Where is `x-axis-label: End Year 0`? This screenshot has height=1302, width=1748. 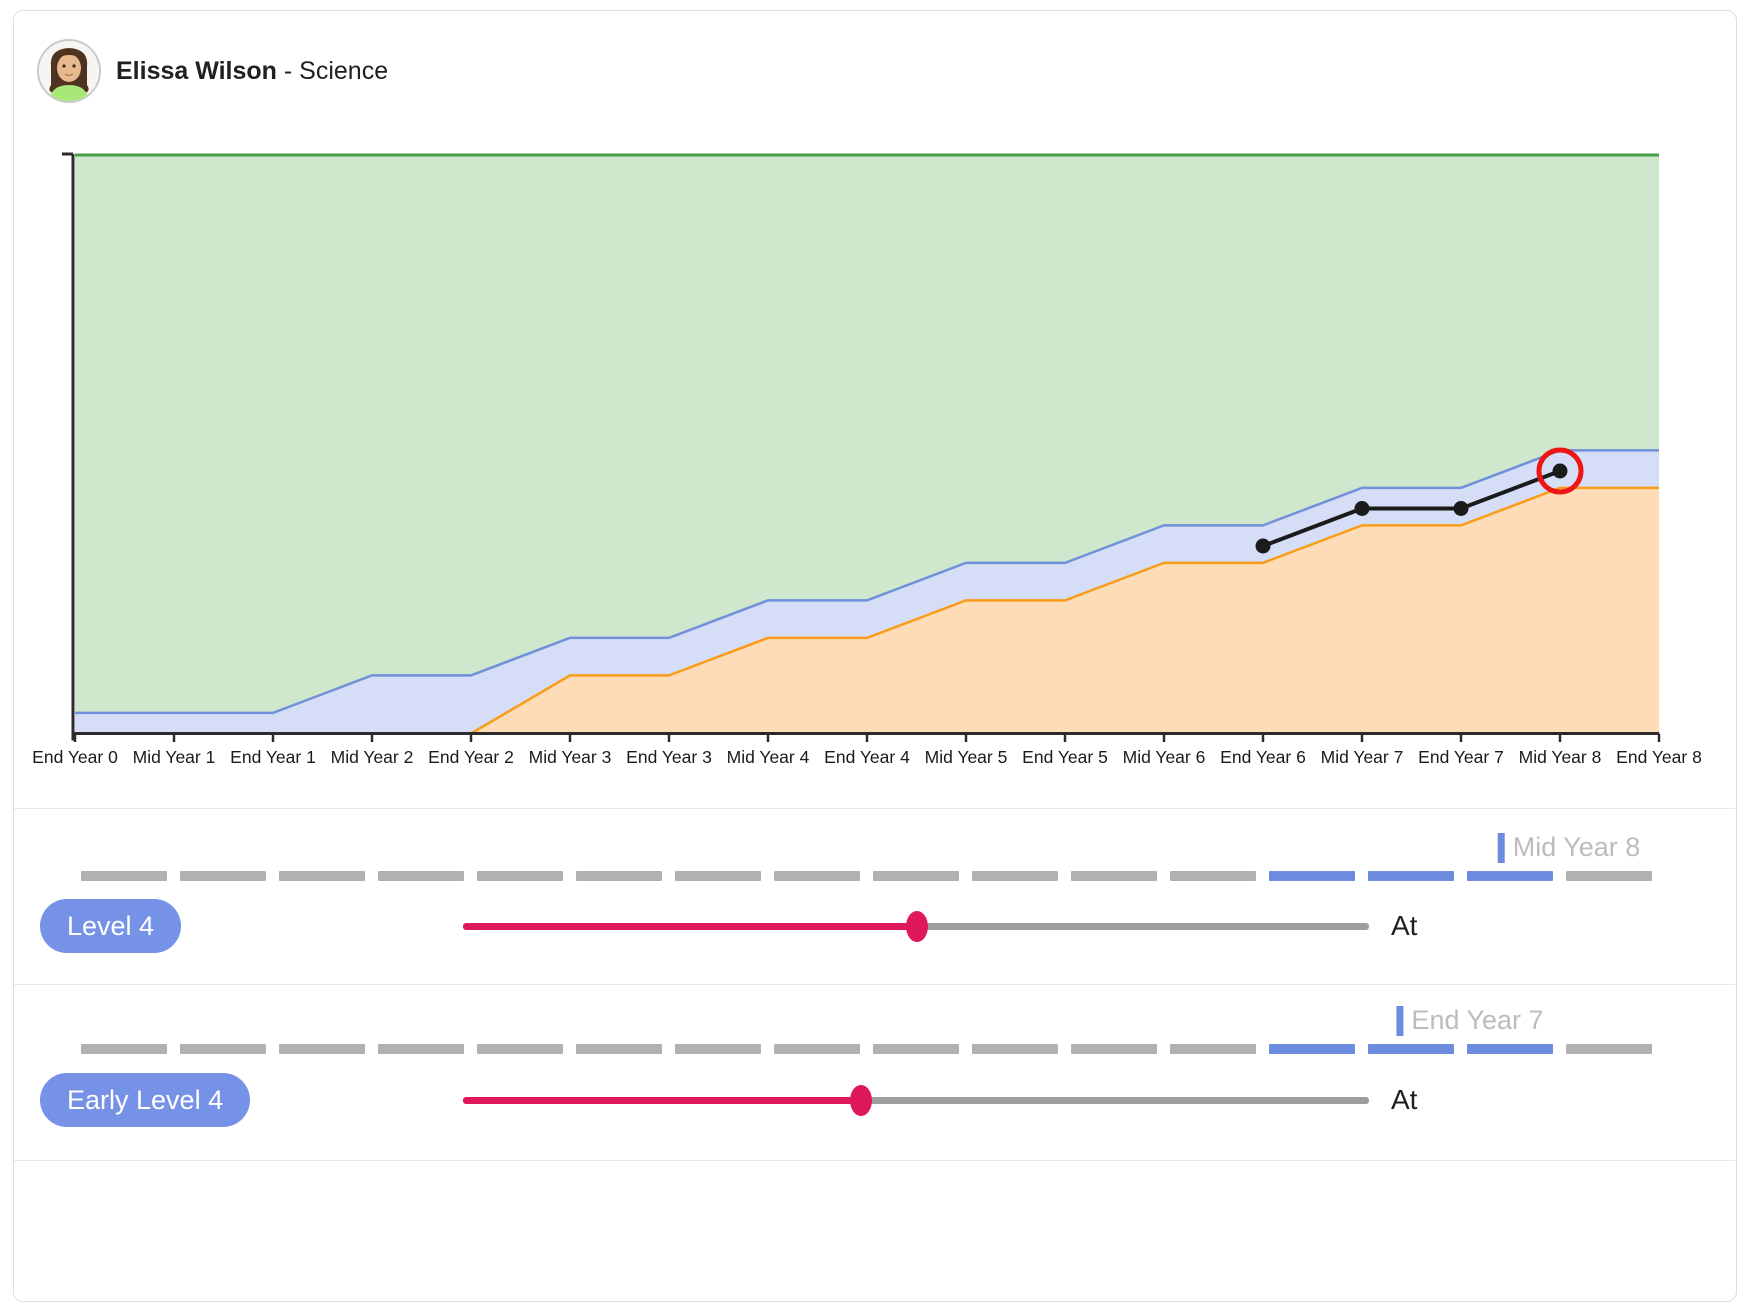
x-axis-label: End Year 0 is located at coordinates (75, 757).